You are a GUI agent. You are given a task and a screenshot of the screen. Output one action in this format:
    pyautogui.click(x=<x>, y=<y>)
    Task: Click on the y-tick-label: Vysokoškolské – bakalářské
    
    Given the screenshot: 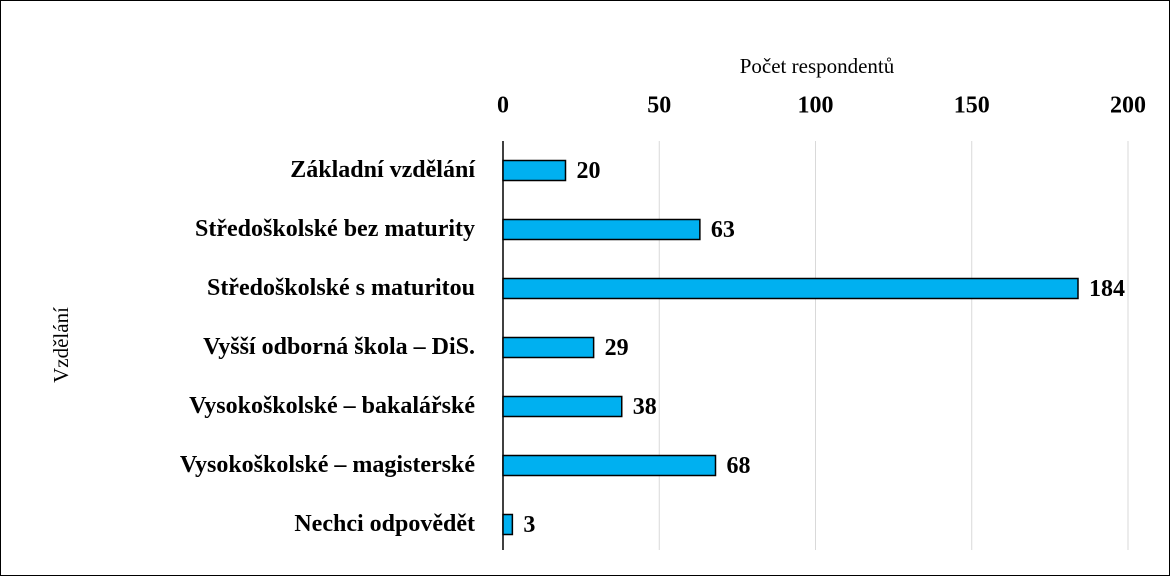 What is the action you would take?
    pyautogui.click(x=332, y=406)
    